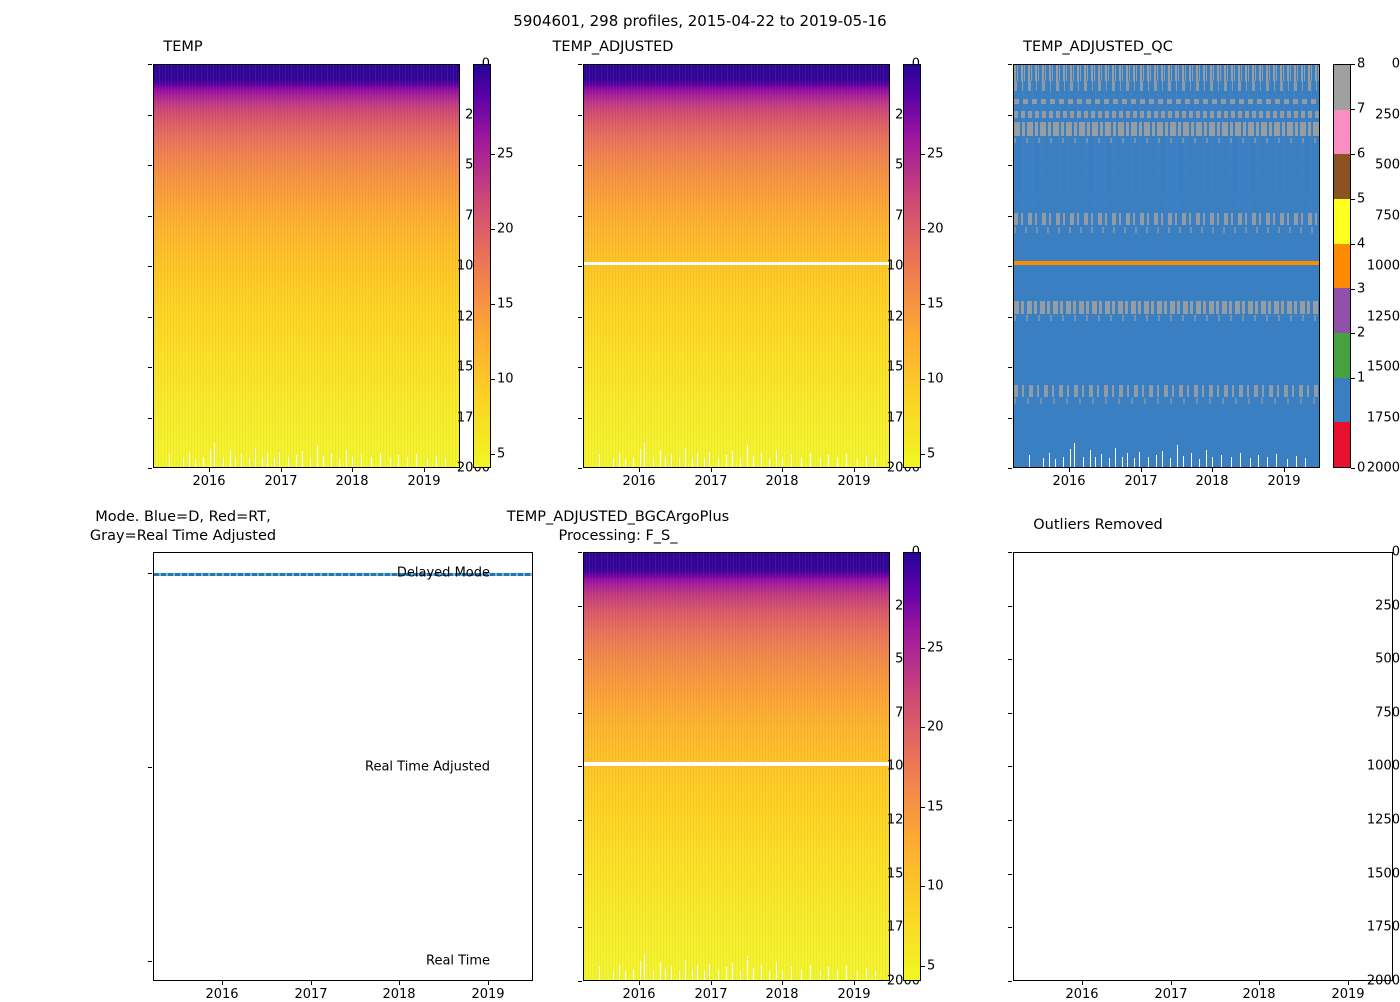 The image size is (1400, 1002). I want to click on panel-temp-adjusted-qc-axes, so click(1166, 266).